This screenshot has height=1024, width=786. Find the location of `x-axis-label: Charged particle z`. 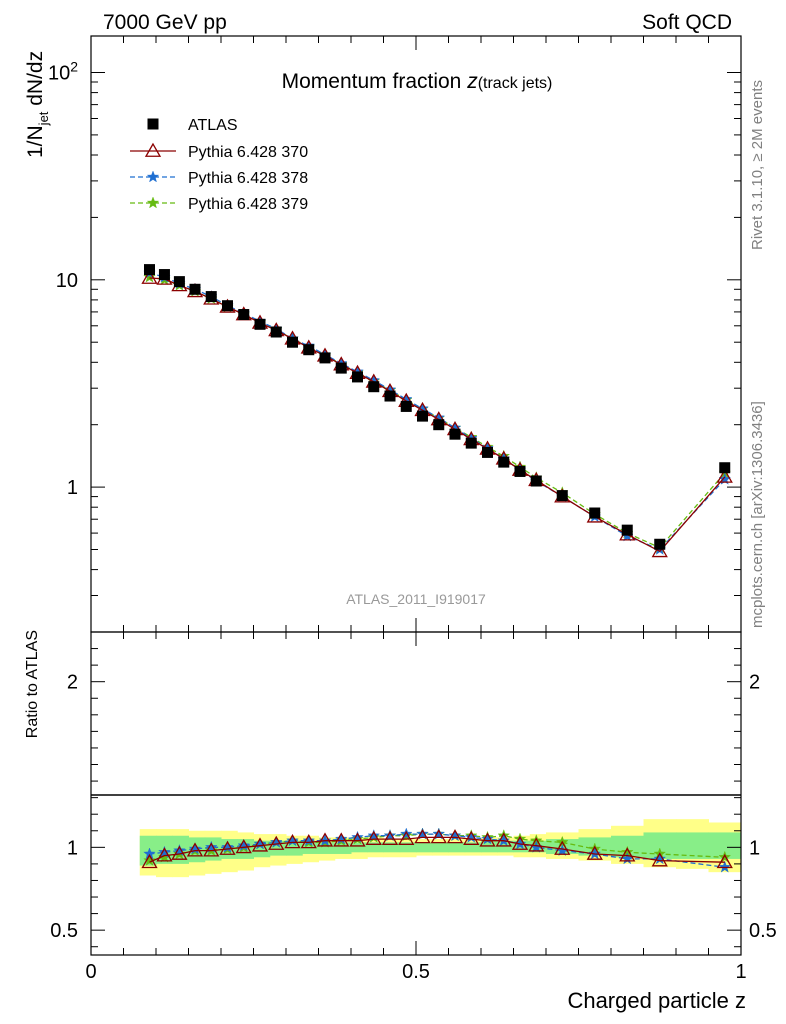

x-axis-label: Charged particle z is located at coordinates (656, 1000).